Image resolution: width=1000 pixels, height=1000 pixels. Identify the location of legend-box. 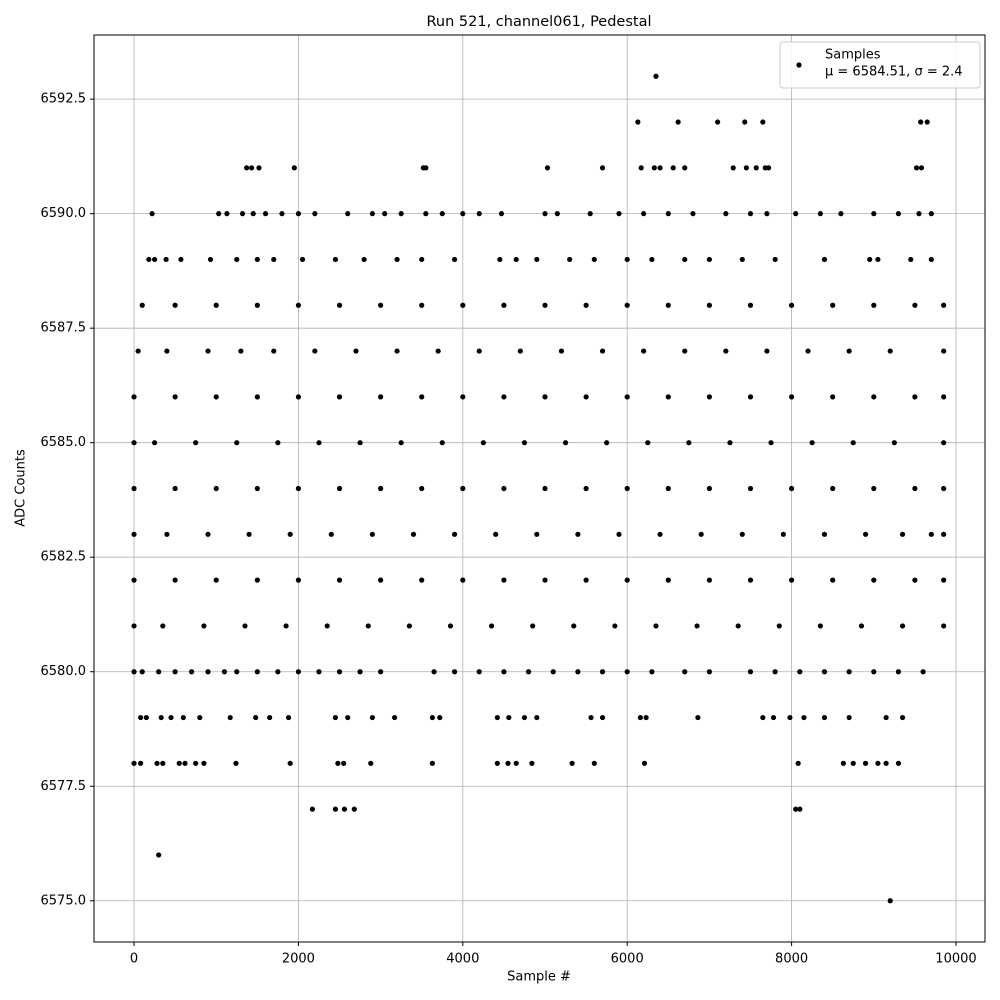
(880, 65).